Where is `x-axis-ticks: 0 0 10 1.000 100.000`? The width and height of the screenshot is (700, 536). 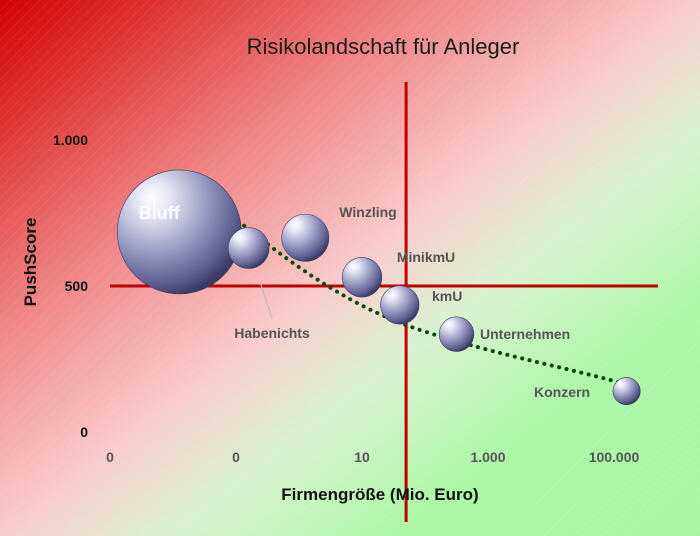
x-axis-ticks: 0 0 10 1.000 100.000 is located at coordinates (372, 457).